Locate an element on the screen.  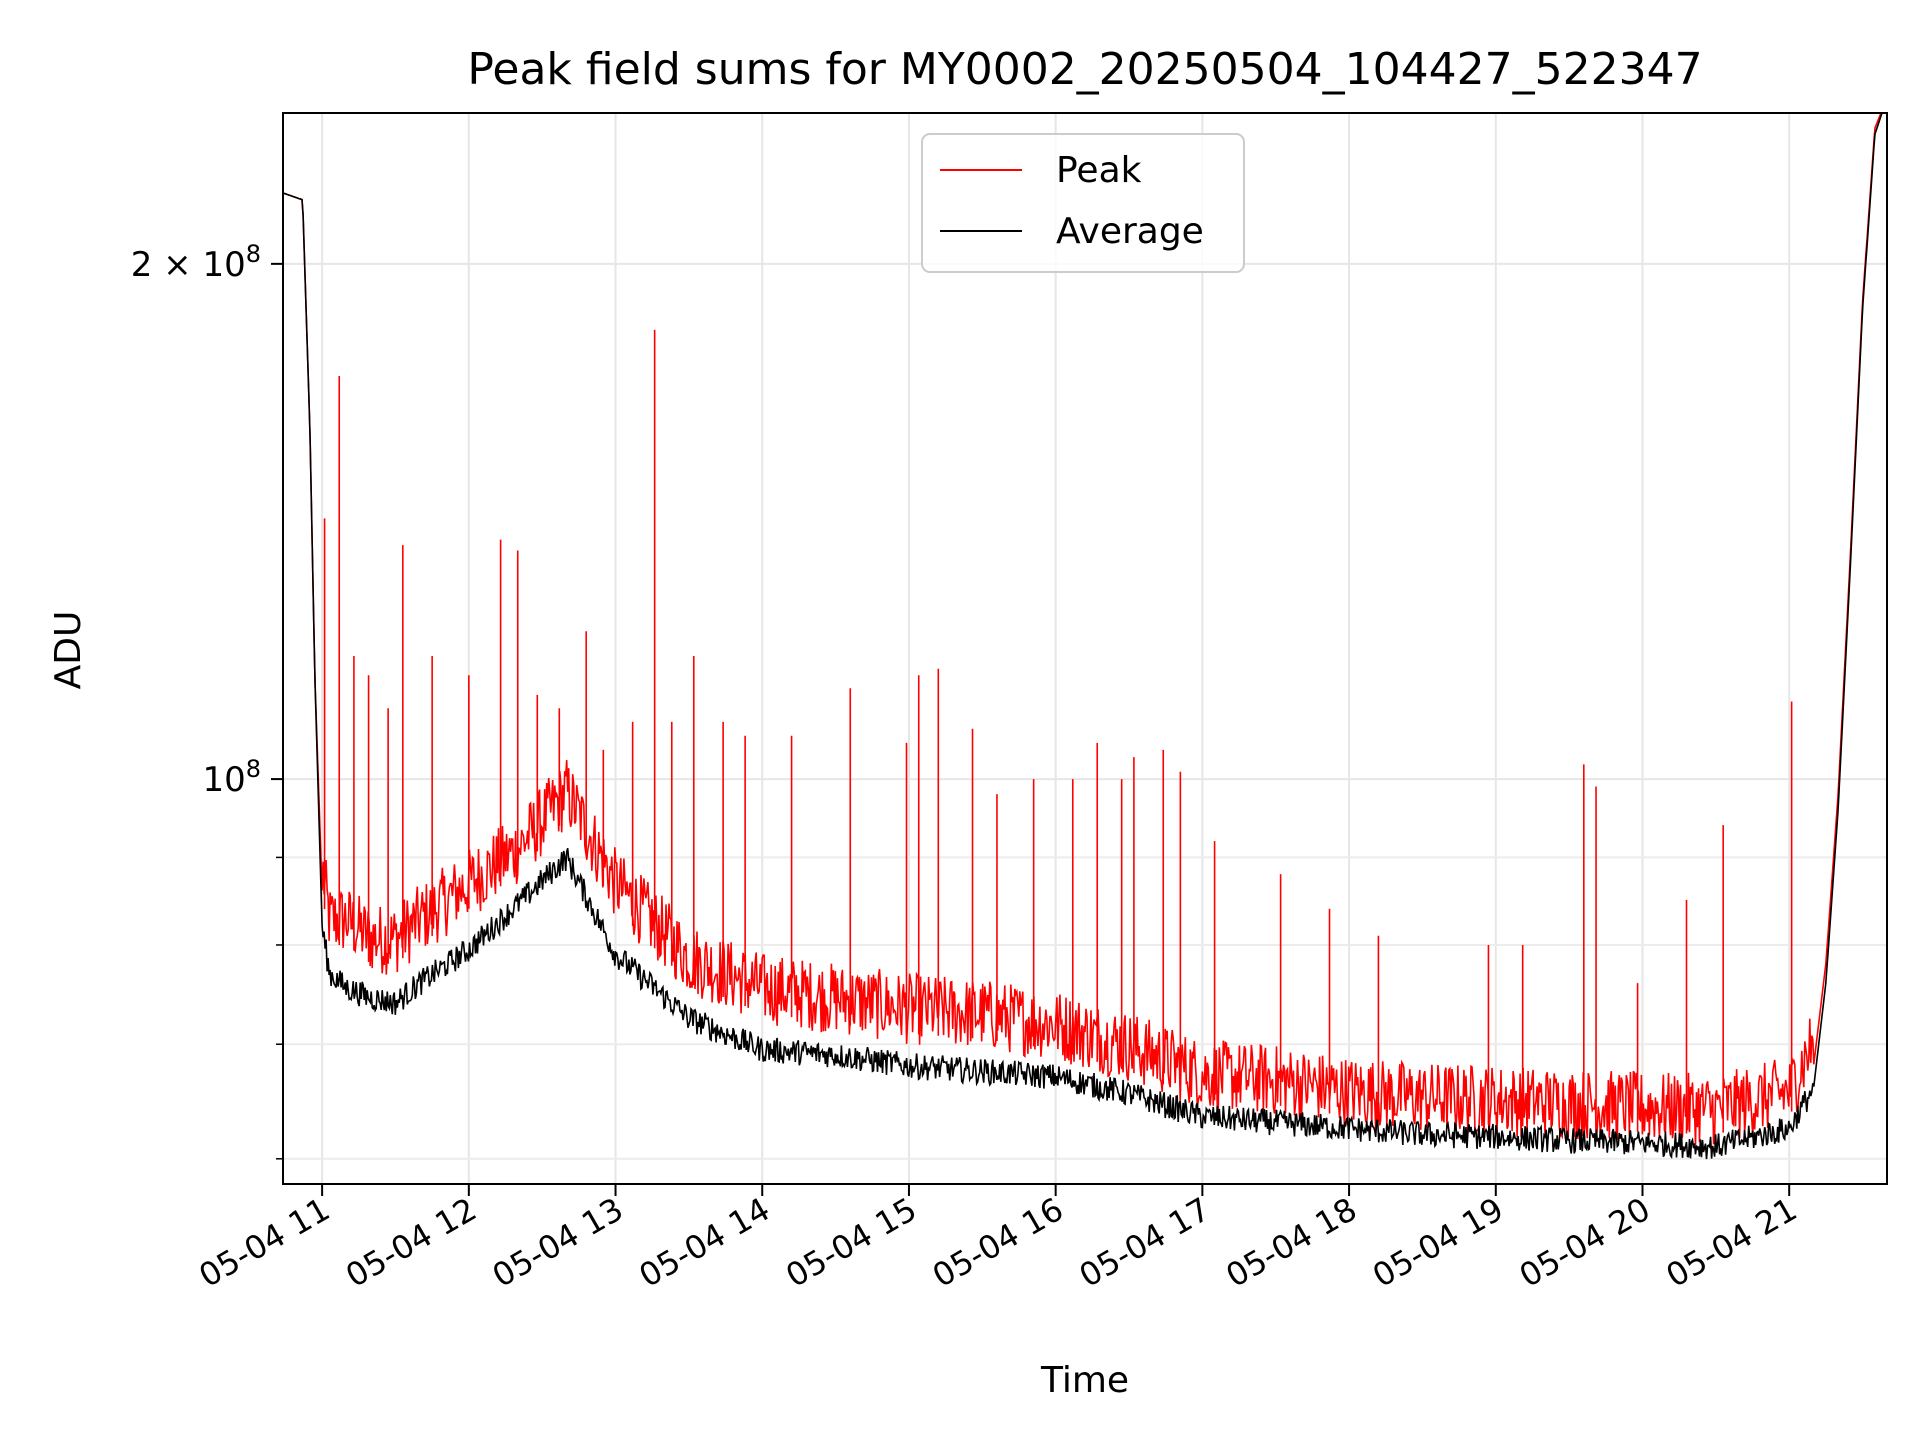
x-tick-label: 05-04 21 is located at coordinates (1732, 1242).